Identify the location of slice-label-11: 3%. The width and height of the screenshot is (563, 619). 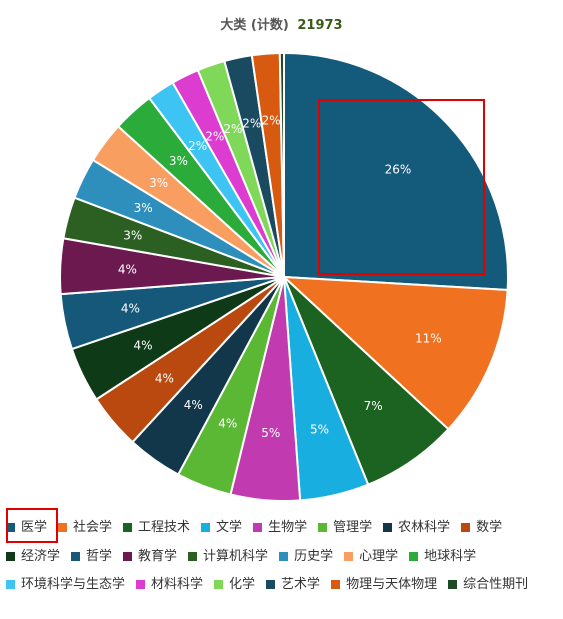
(132, 236).